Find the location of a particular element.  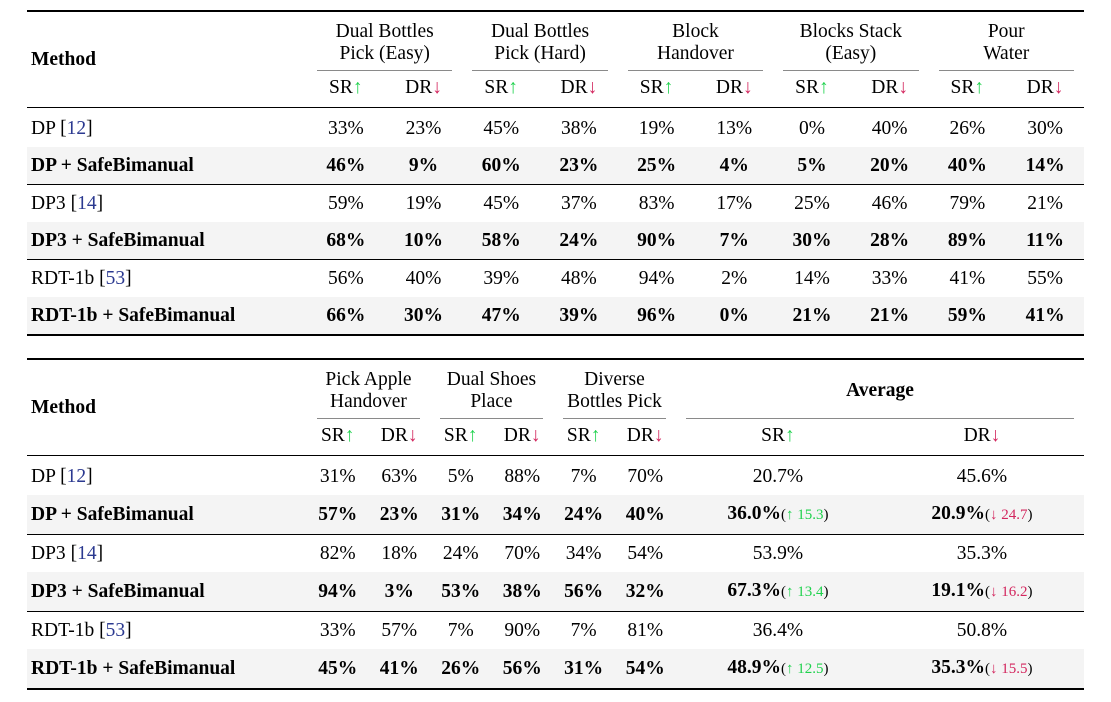

method-label: RDT-1b [53] is located at coordinates (167, 278).